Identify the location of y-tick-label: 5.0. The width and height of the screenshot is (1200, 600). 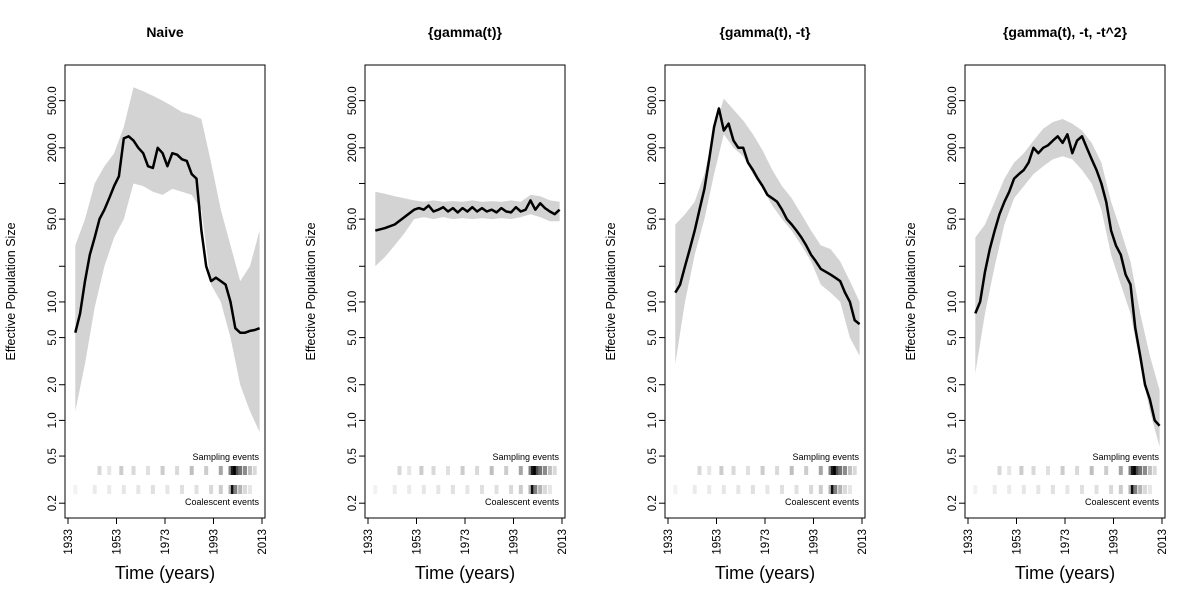
(953, 338).